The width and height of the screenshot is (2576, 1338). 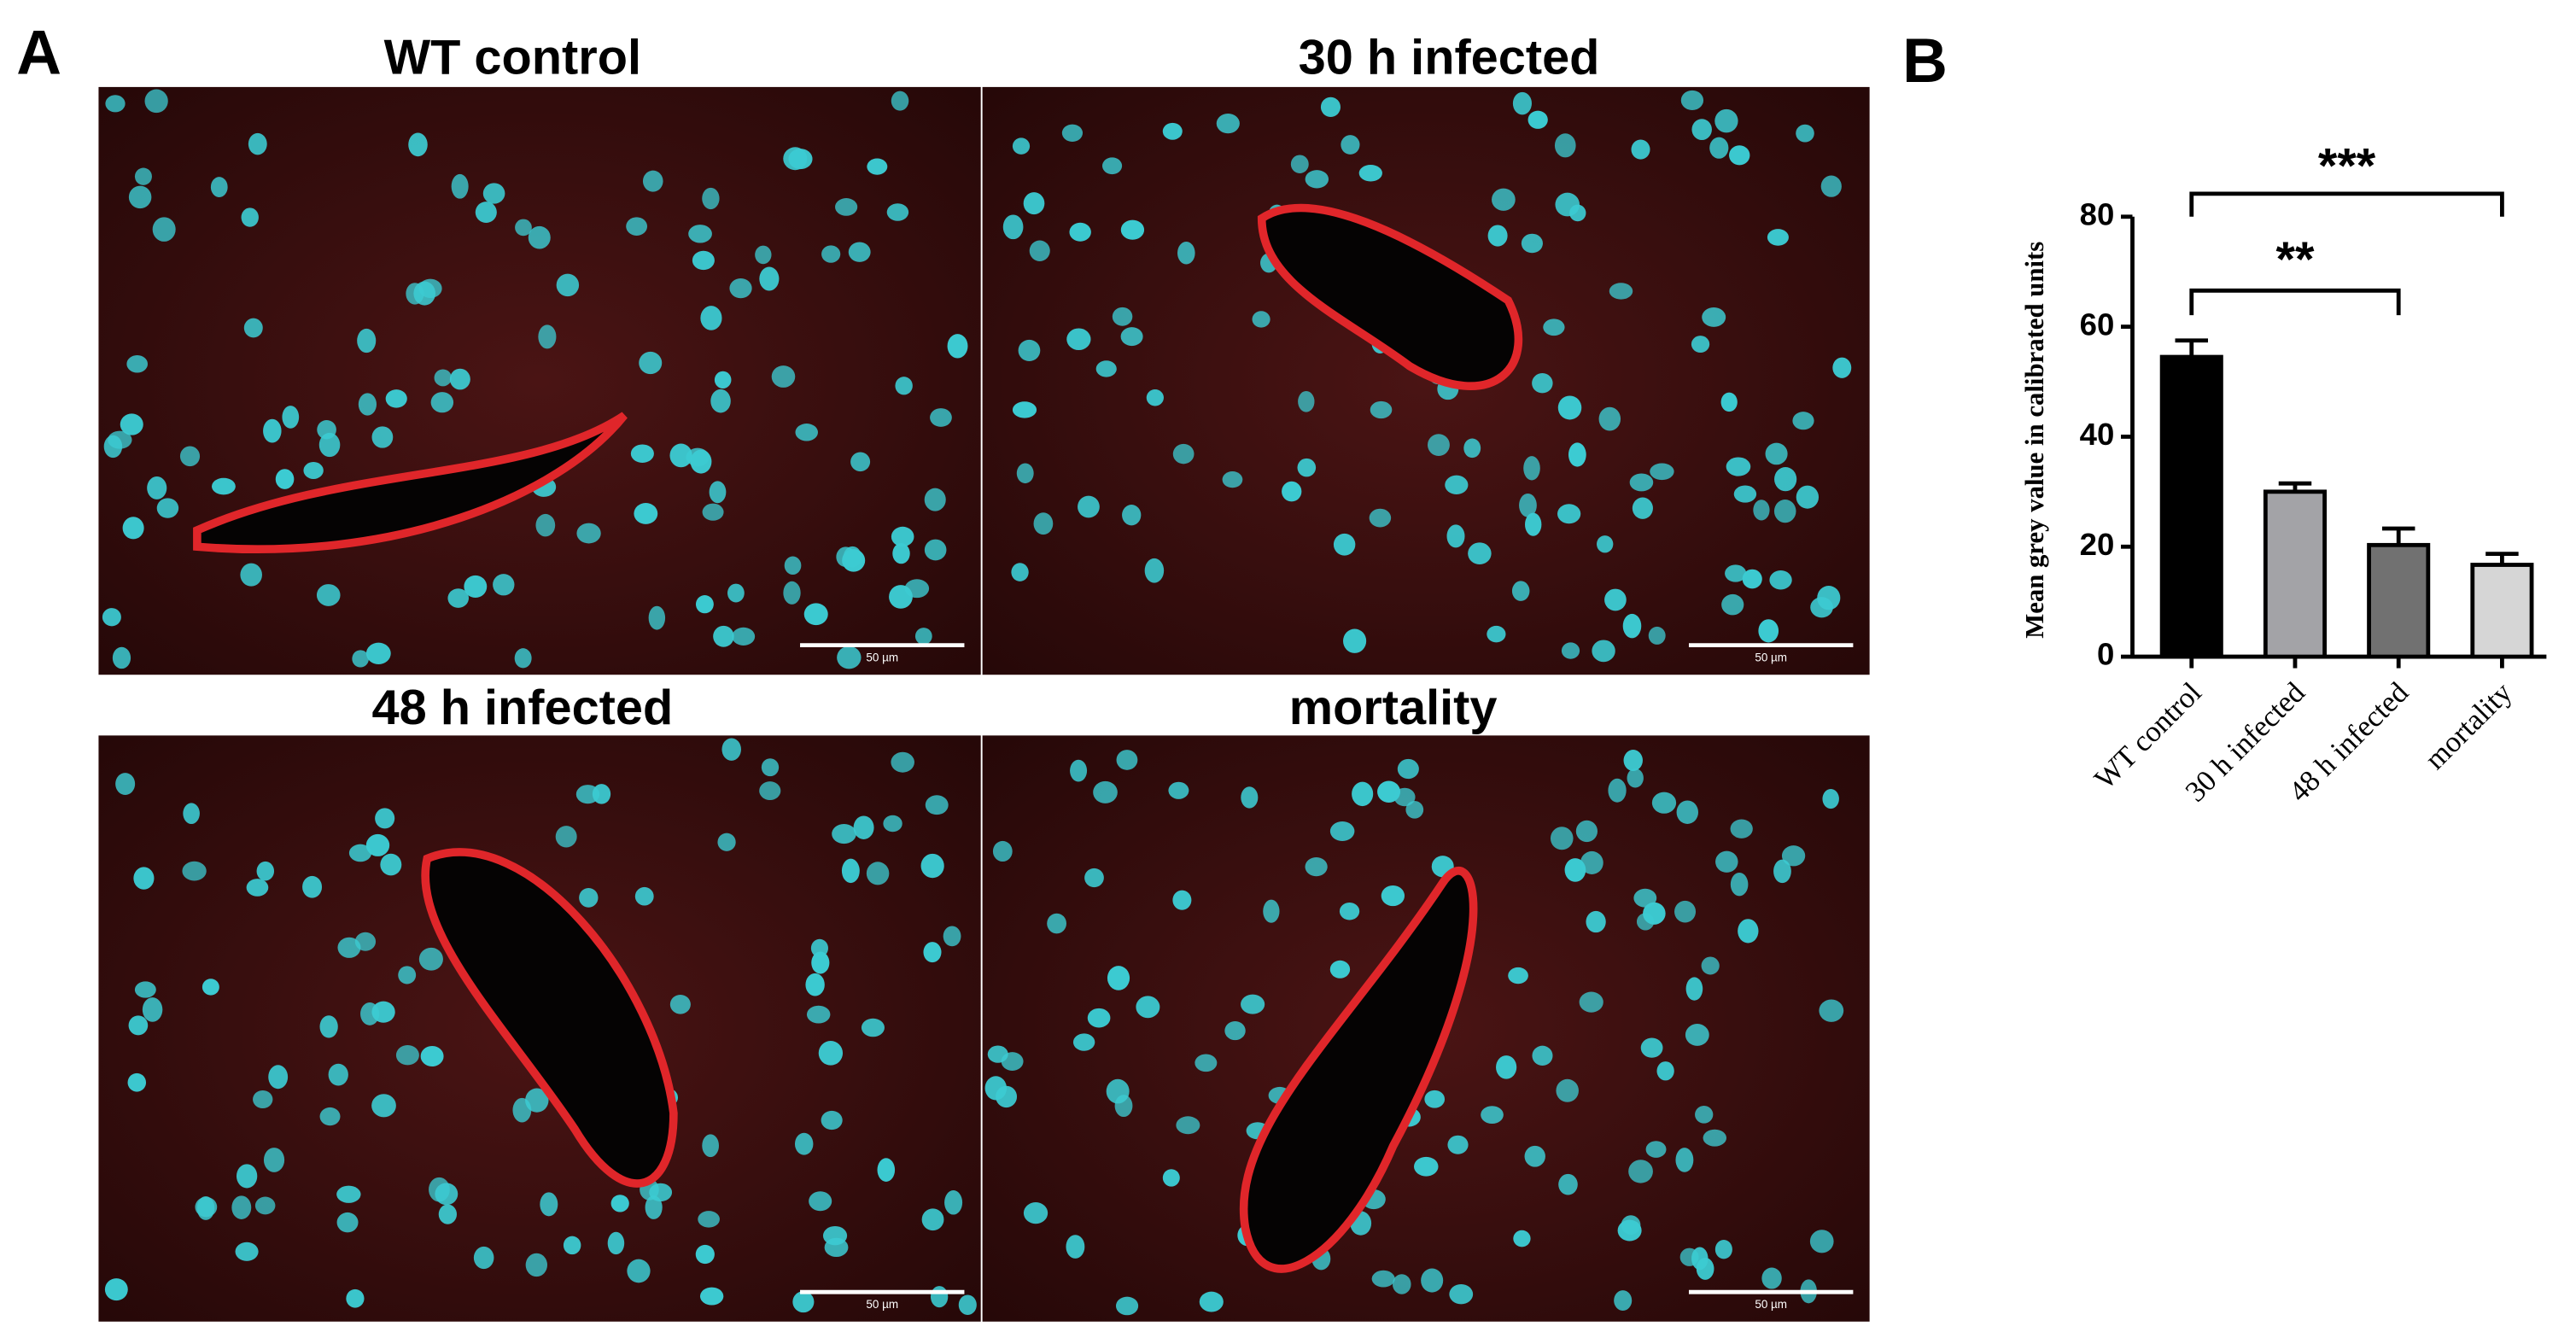 What do you see at coordinates (512, 58) in the screenshot?
I see `image-title: WT control` at bounding box center [512, 58].